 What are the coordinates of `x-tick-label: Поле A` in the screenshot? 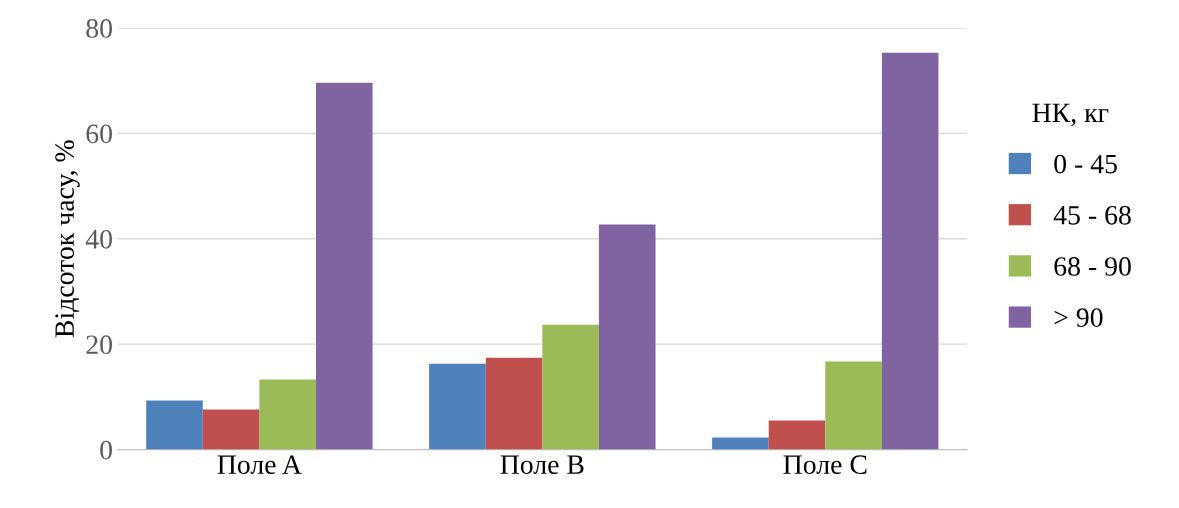 It's located at (259, 464).